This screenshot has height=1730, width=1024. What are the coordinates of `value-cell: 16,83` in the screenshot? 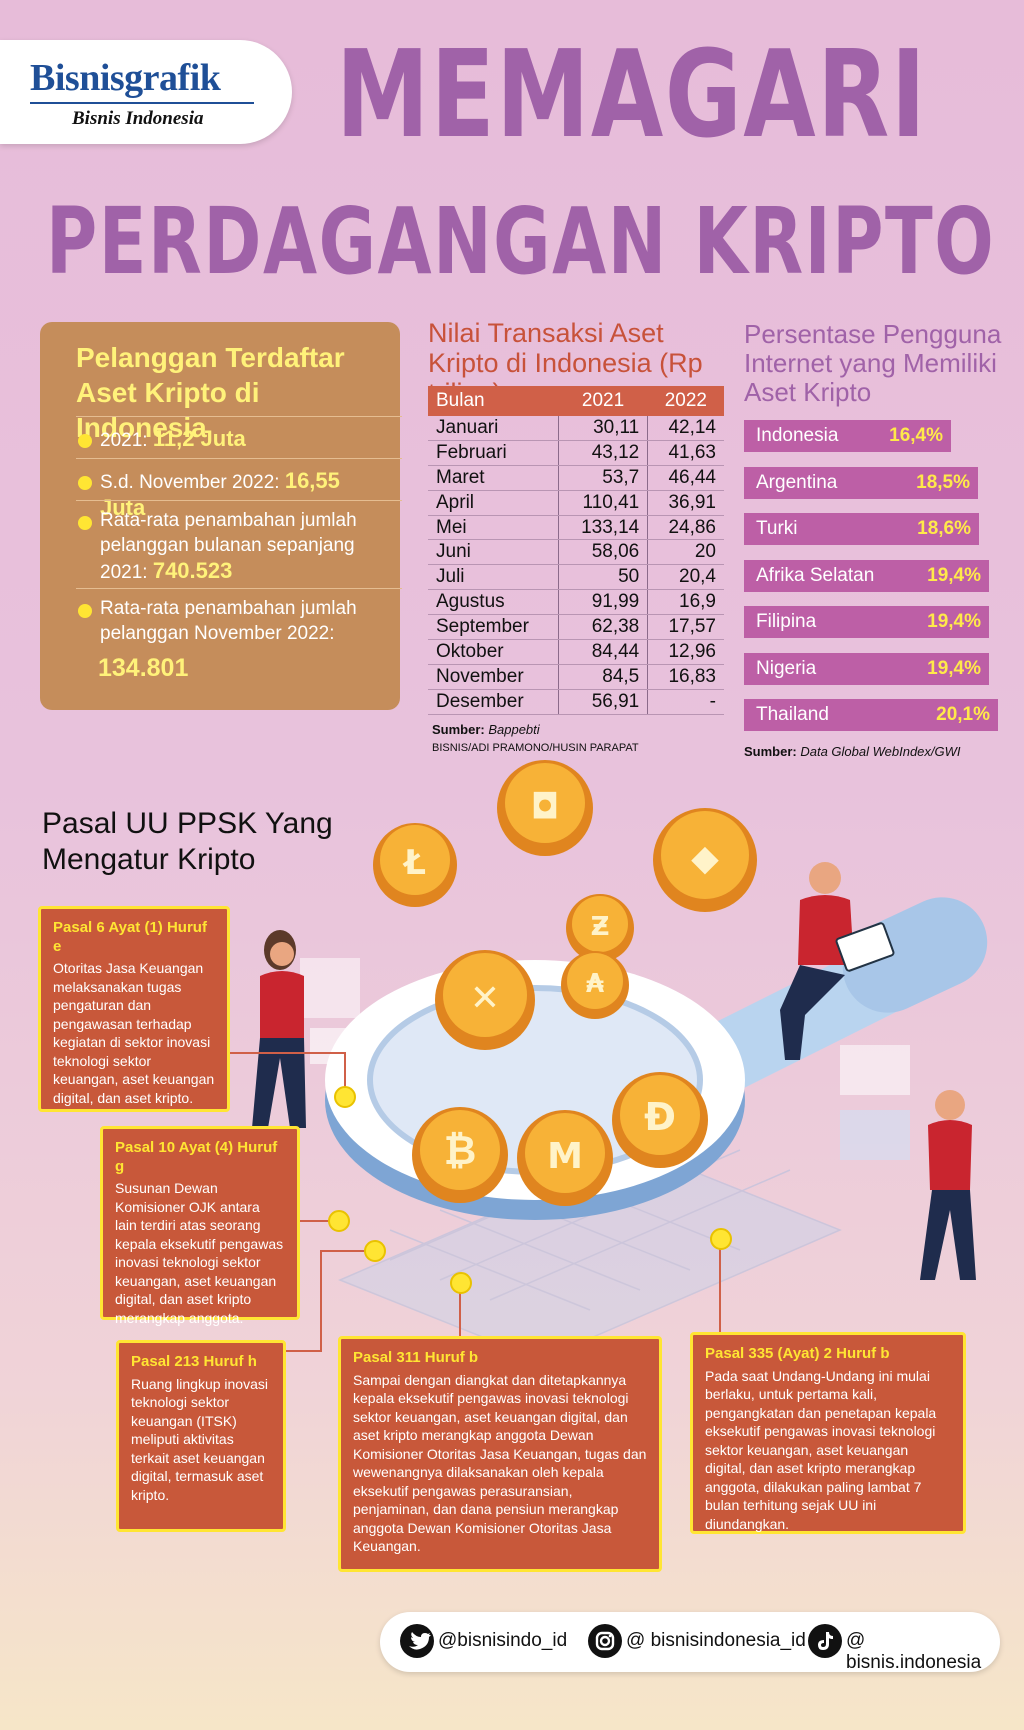 It's located at (685, 677).